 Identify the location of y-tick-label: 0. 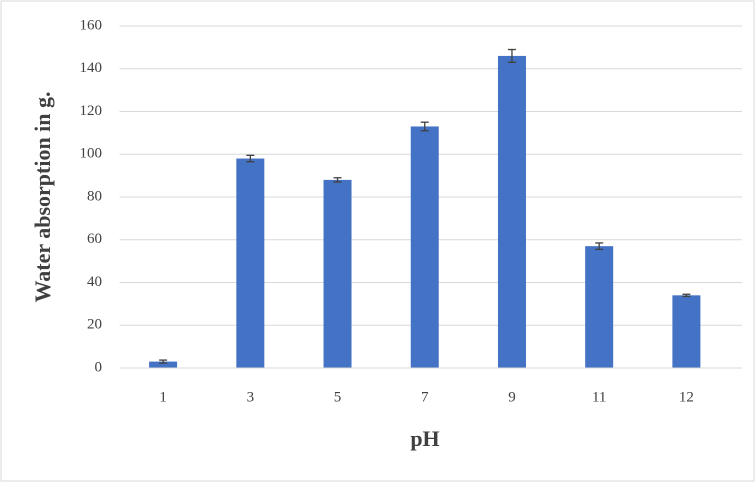
(99, 367).